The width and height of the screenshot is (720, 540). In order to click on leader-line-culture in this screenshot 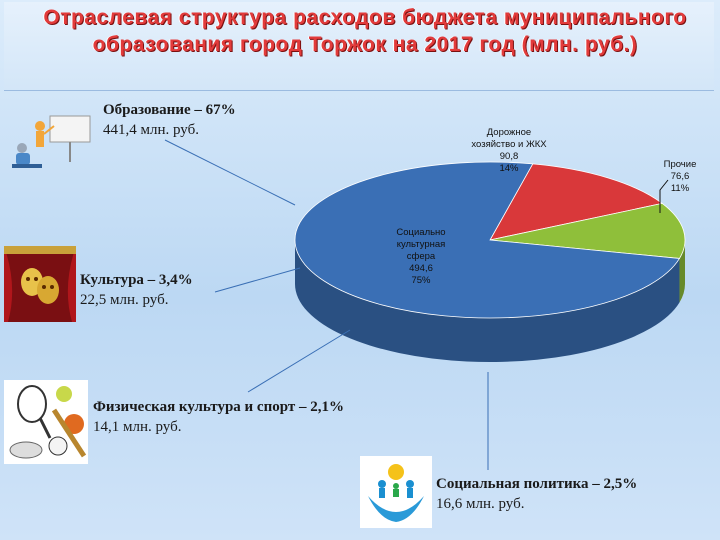, I will do `click(257, 280)`.